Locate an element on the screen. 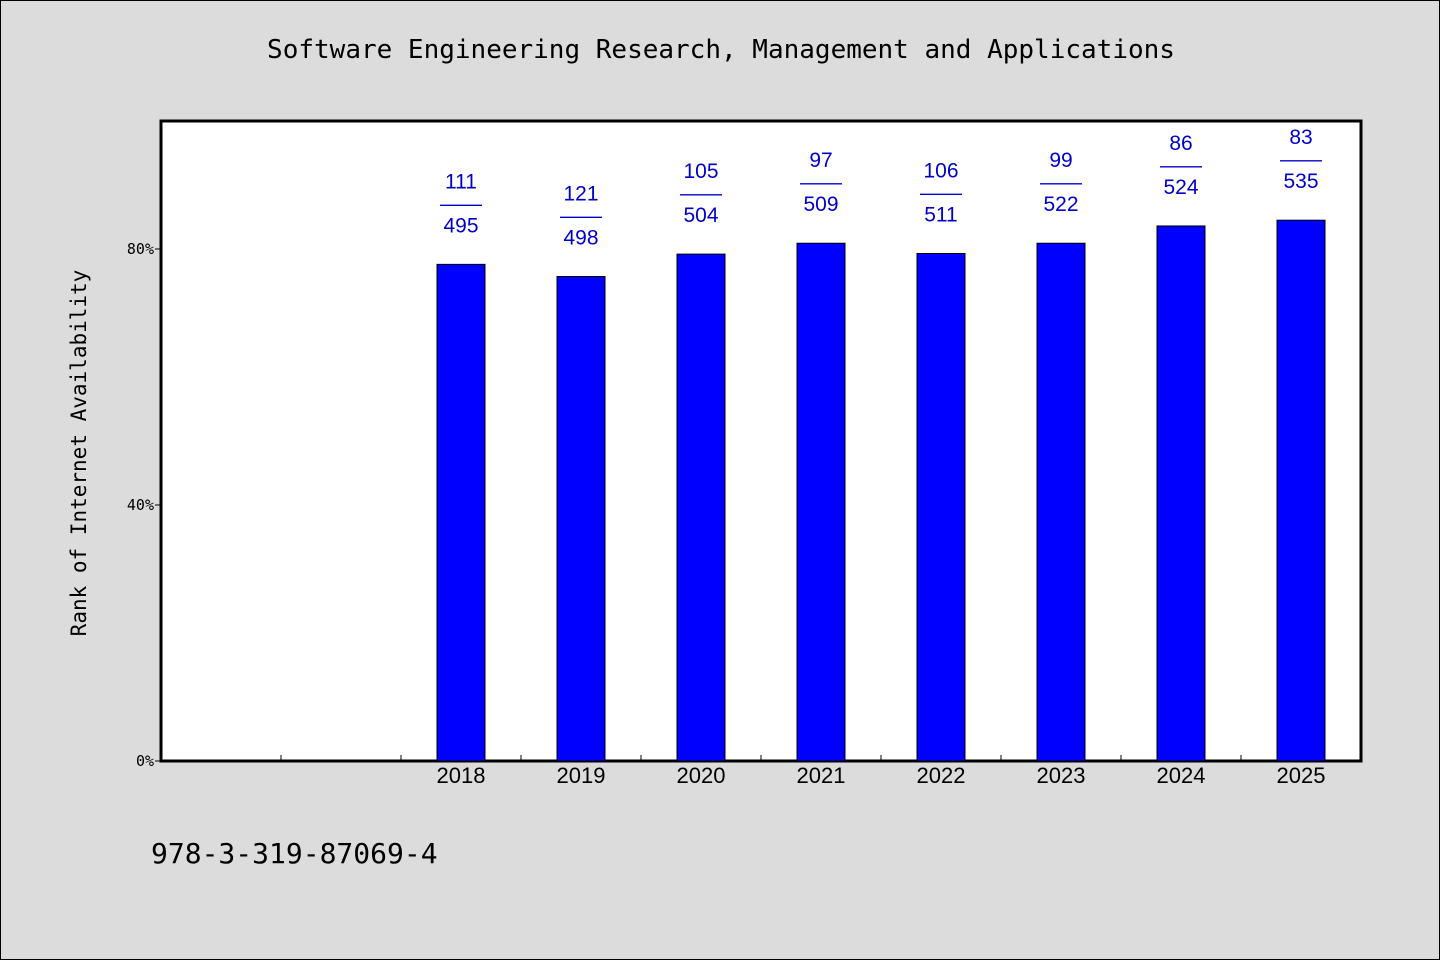 This screenshot has width=1440, height=960. x-tick-label-2021: 2021 is located at coordinates (821, 775).